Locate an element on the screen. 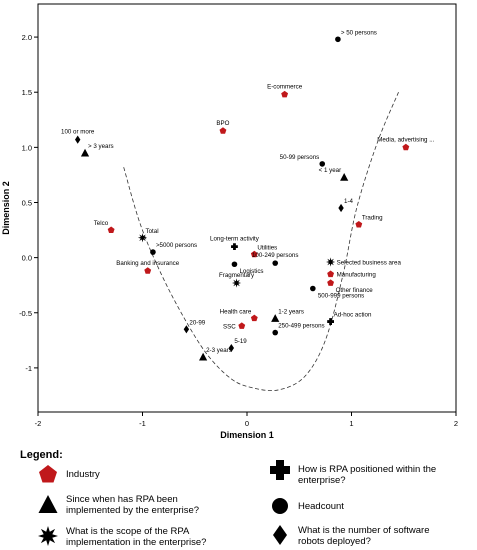 Image resolution: width=477 pixels, height=550 pixels. point-label: 50-99 persons is located at coordinates (300, 157).